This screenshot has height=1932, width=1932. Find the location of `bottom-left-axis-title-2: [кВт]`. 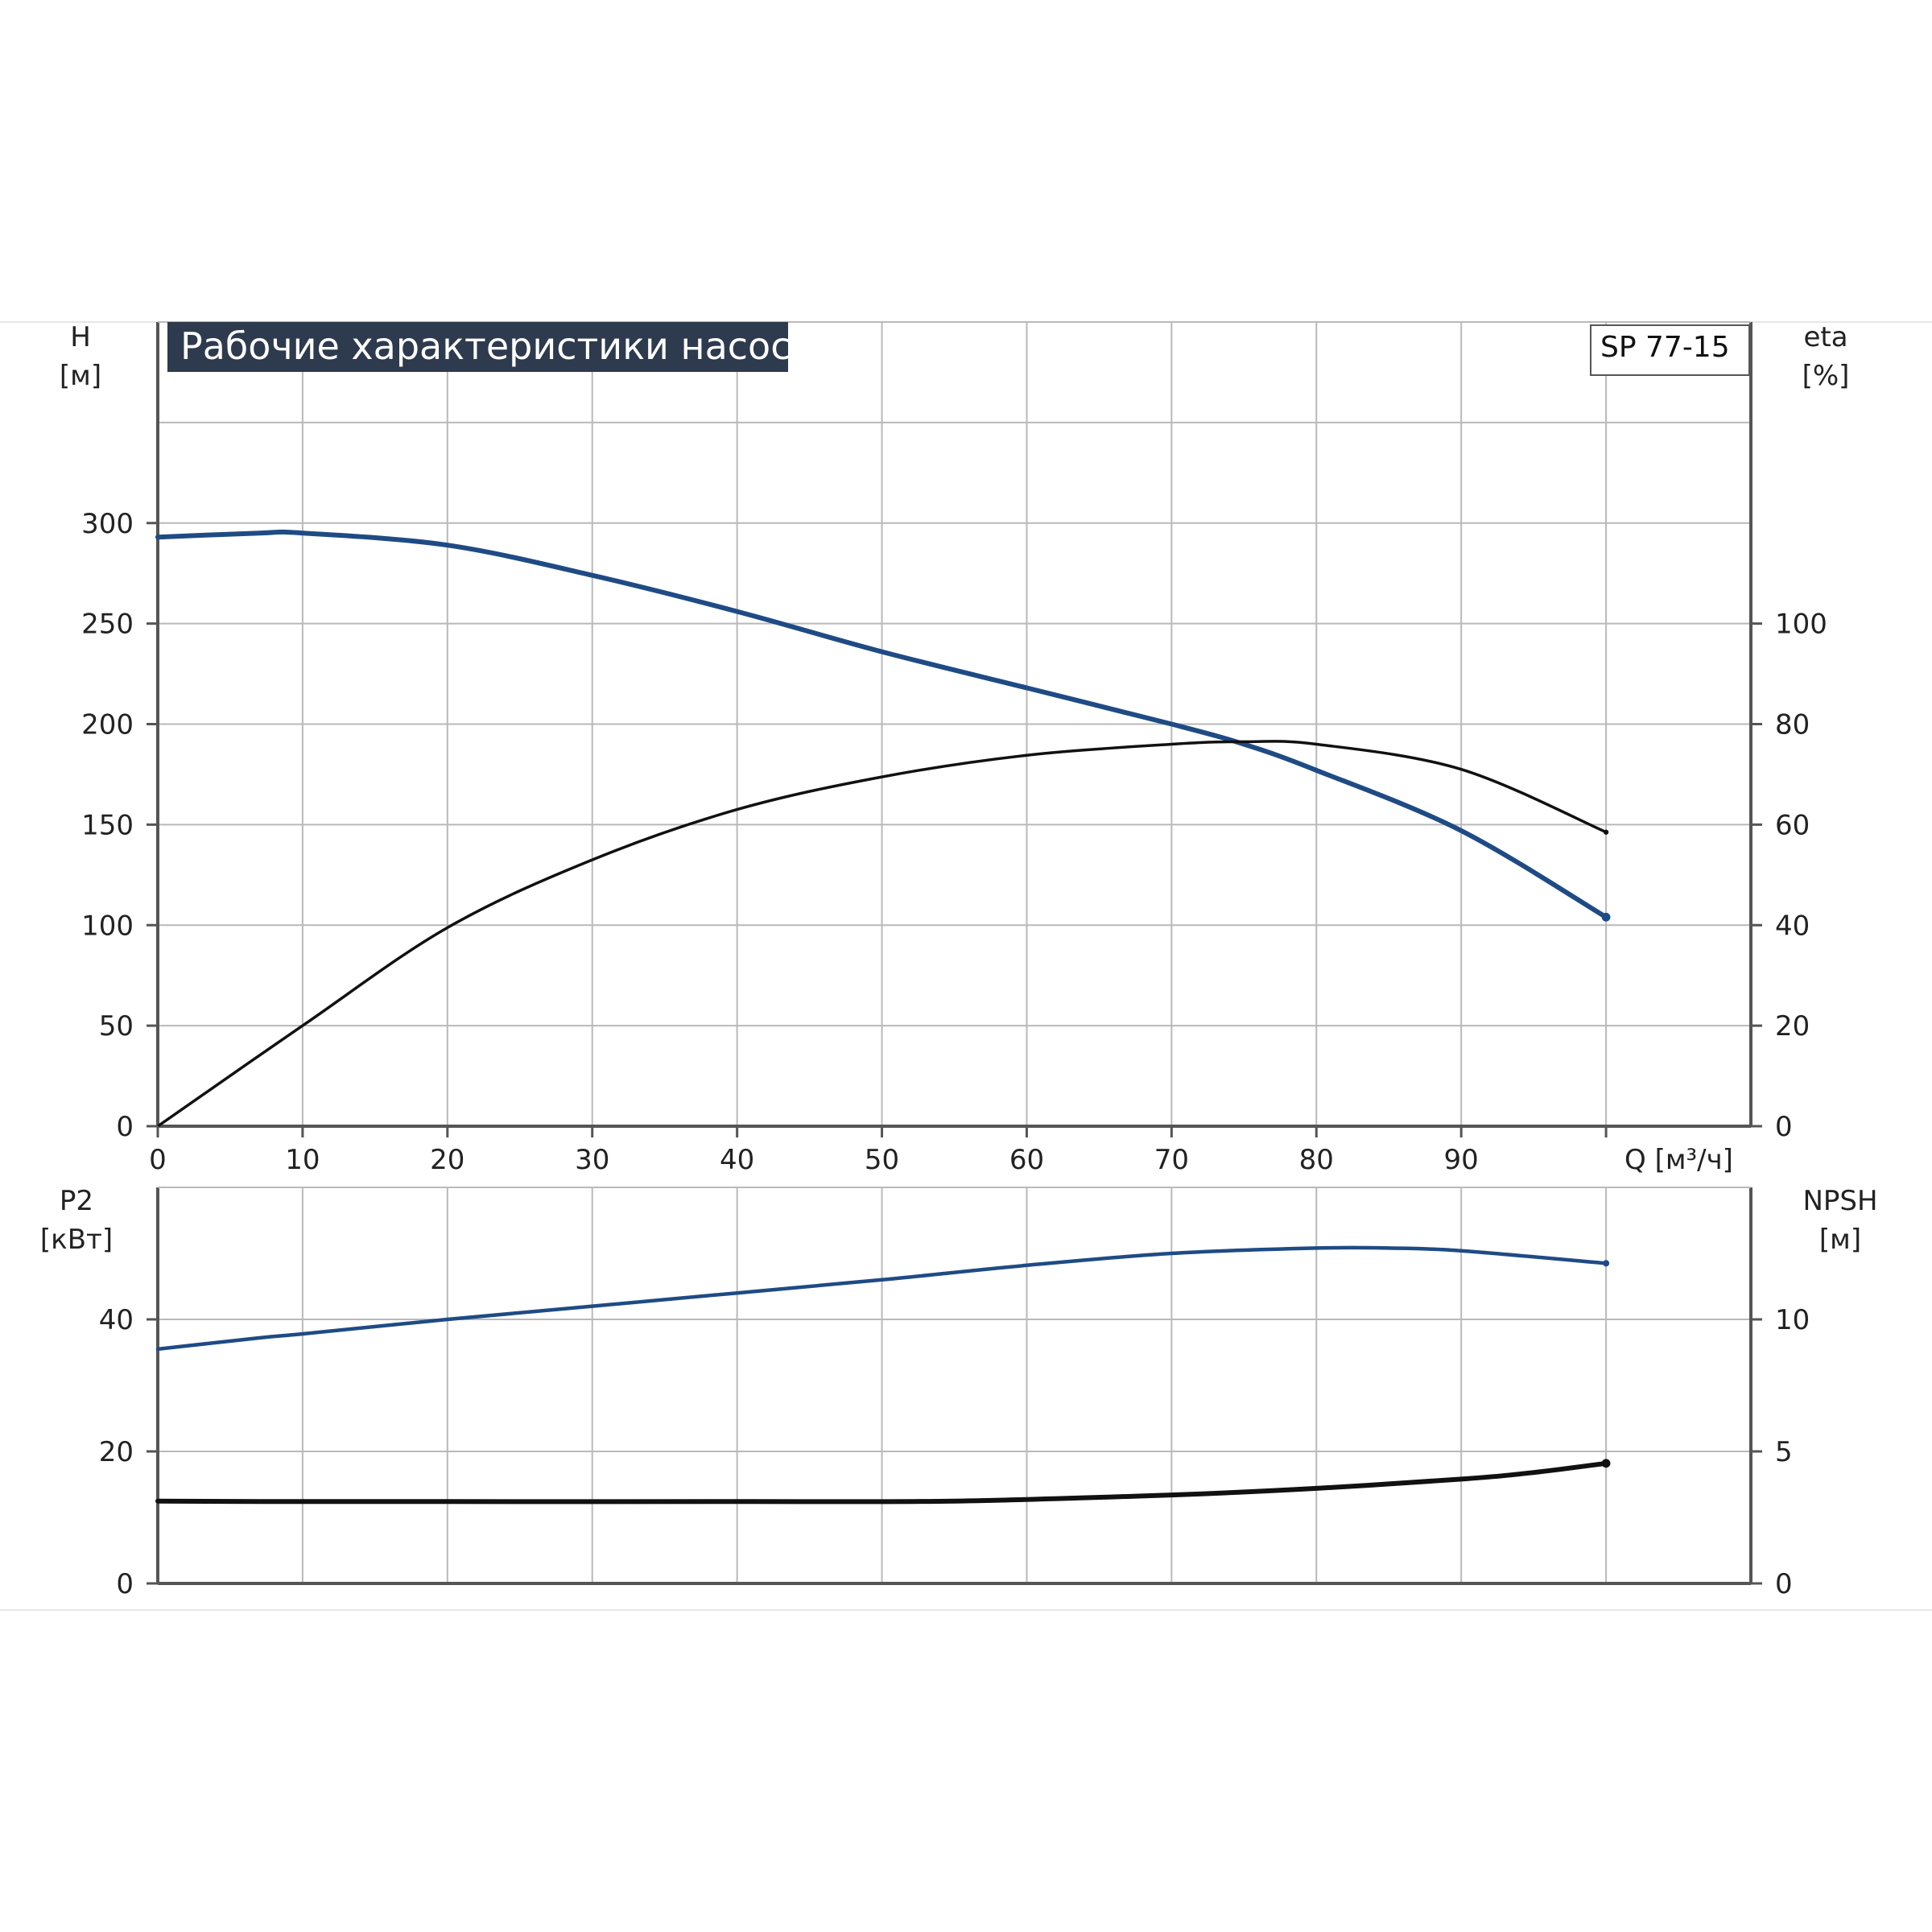

bottom-left-axis-title-2: [кВт] is located at coordinates (76, 1240).